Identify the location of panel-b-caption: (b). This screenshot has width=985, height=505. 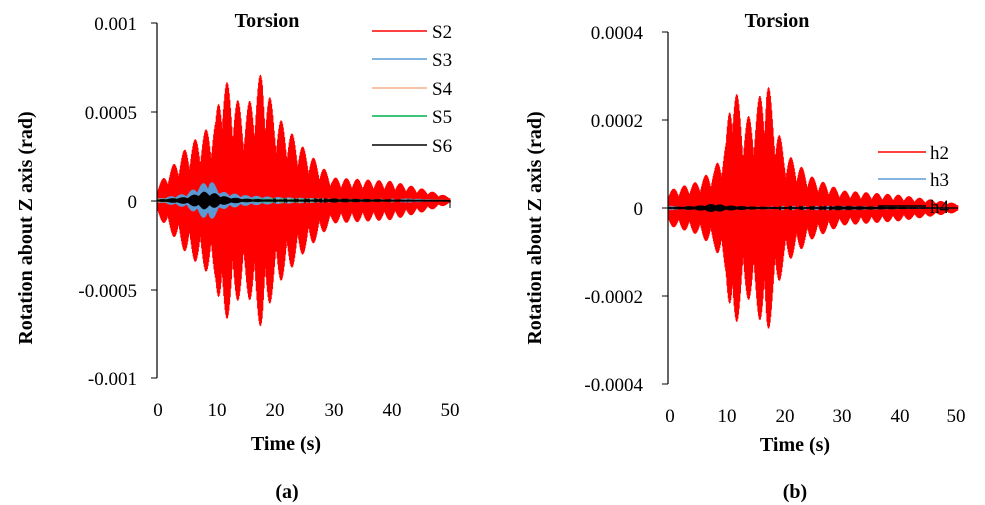
(795, 492).